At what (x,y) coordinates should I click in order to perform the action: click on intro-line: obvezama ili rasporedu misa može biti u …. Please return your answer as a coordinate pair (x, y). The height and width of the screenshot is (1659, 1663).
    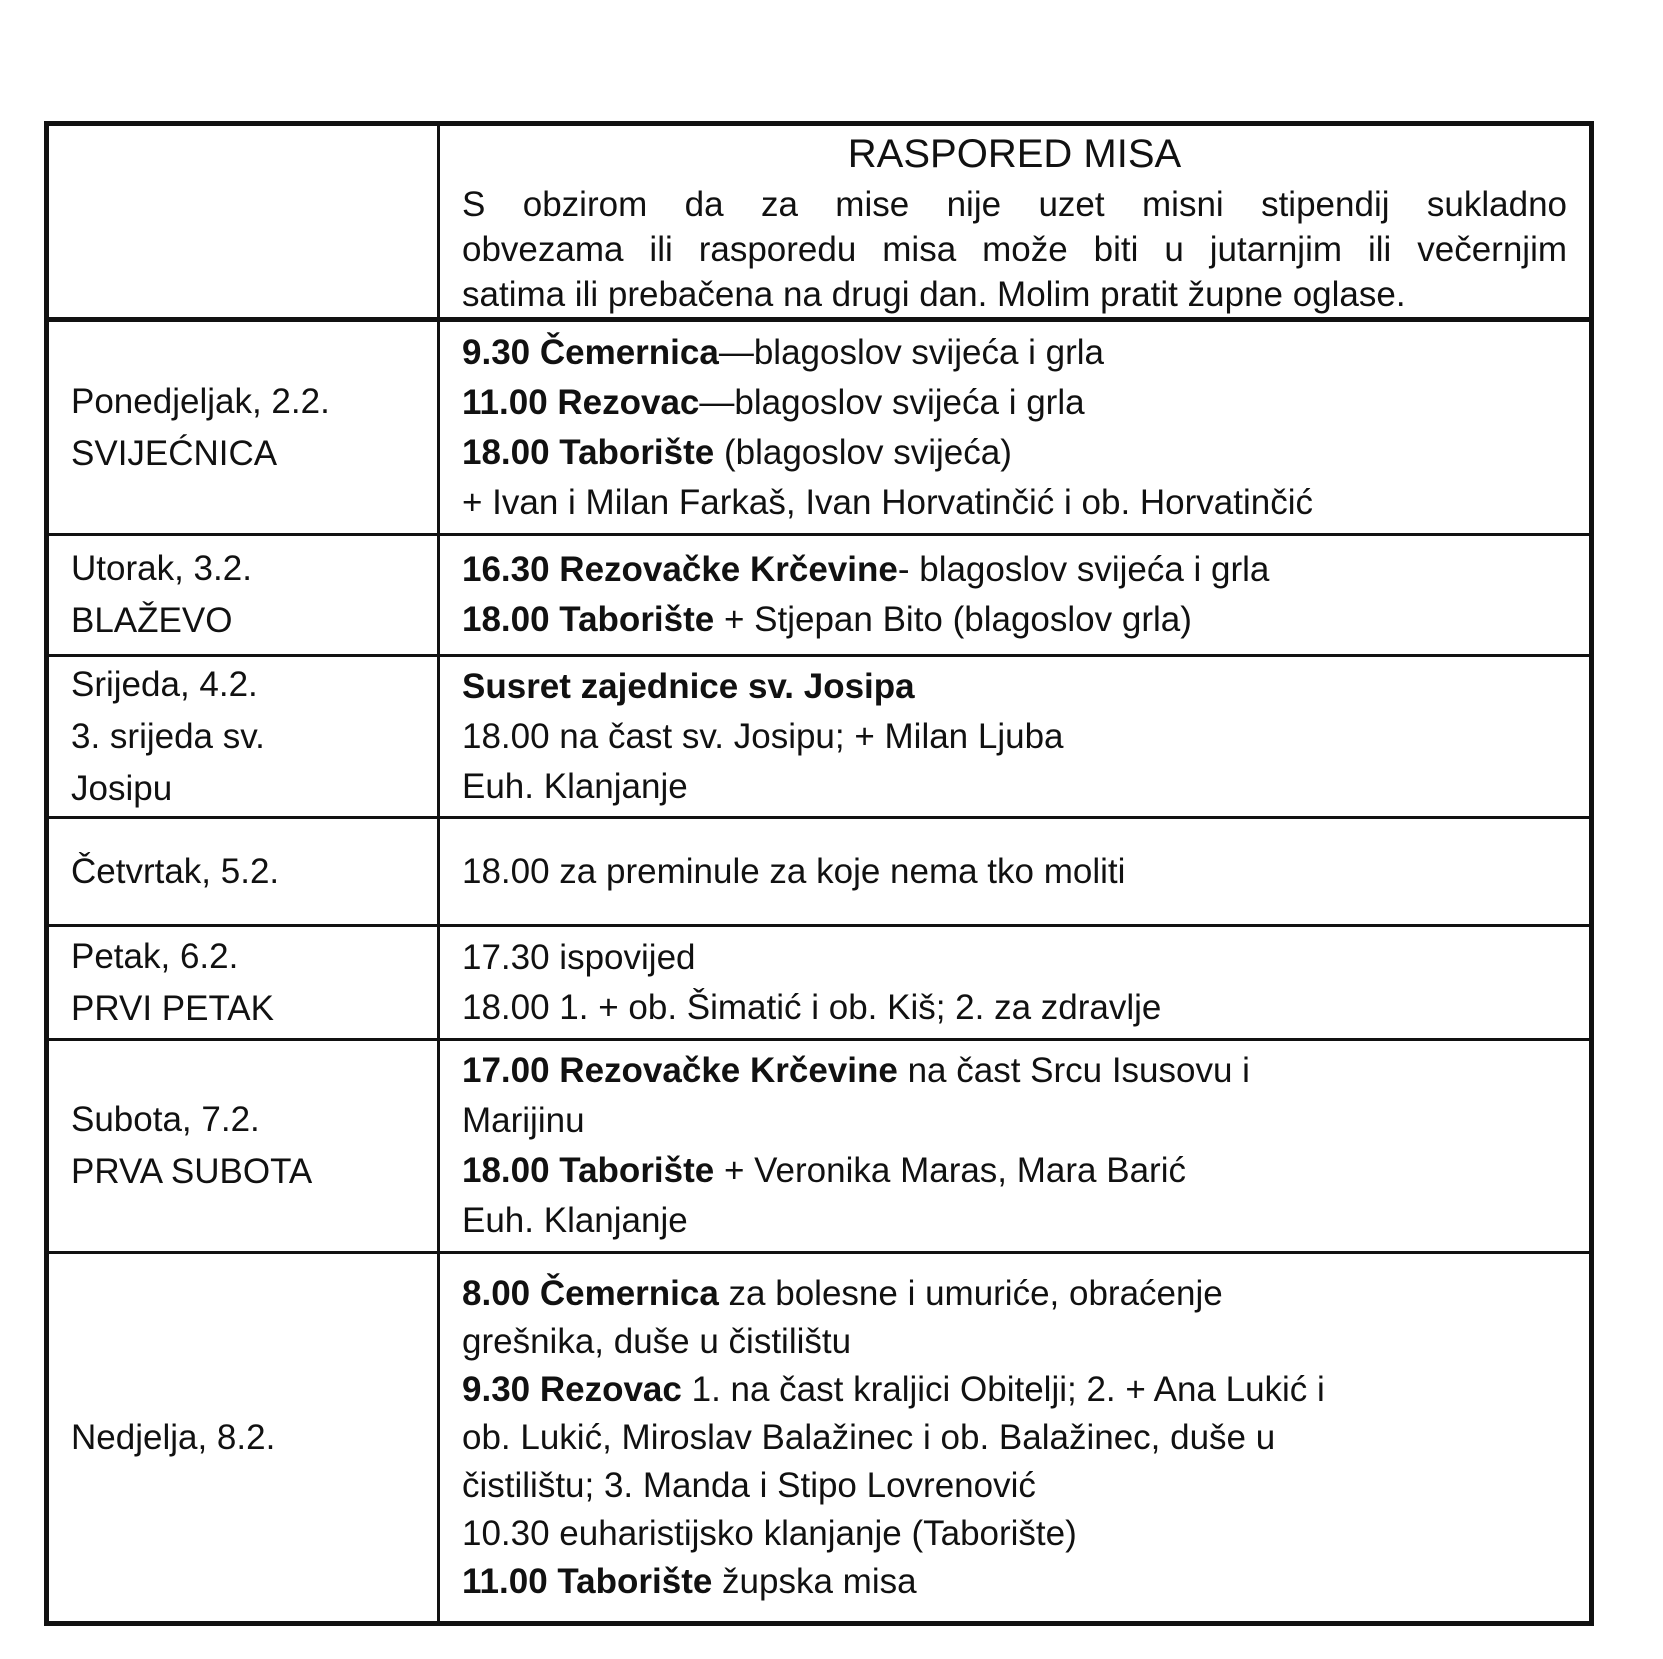
    Looking at the image, I should click on (1014, 249).